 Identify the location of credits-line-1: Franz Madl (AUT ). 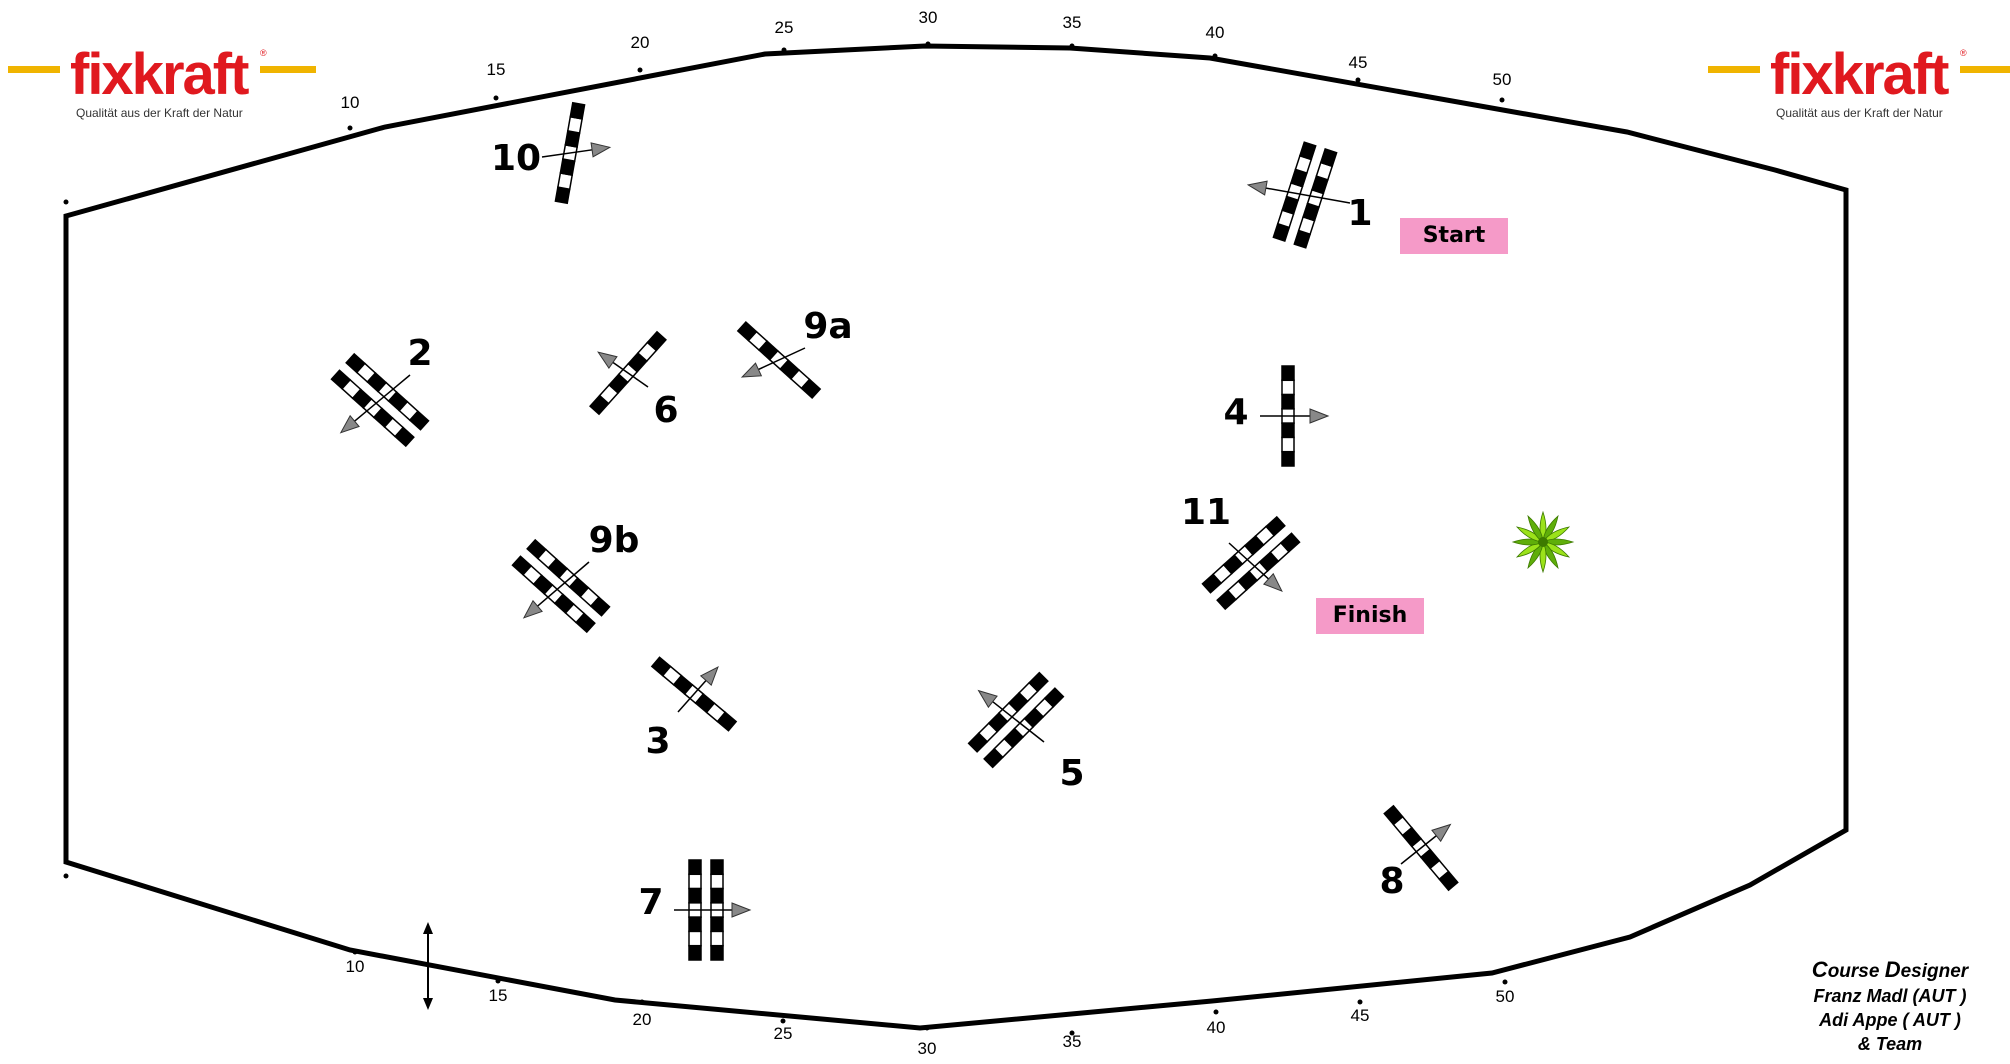
(1890, 996).